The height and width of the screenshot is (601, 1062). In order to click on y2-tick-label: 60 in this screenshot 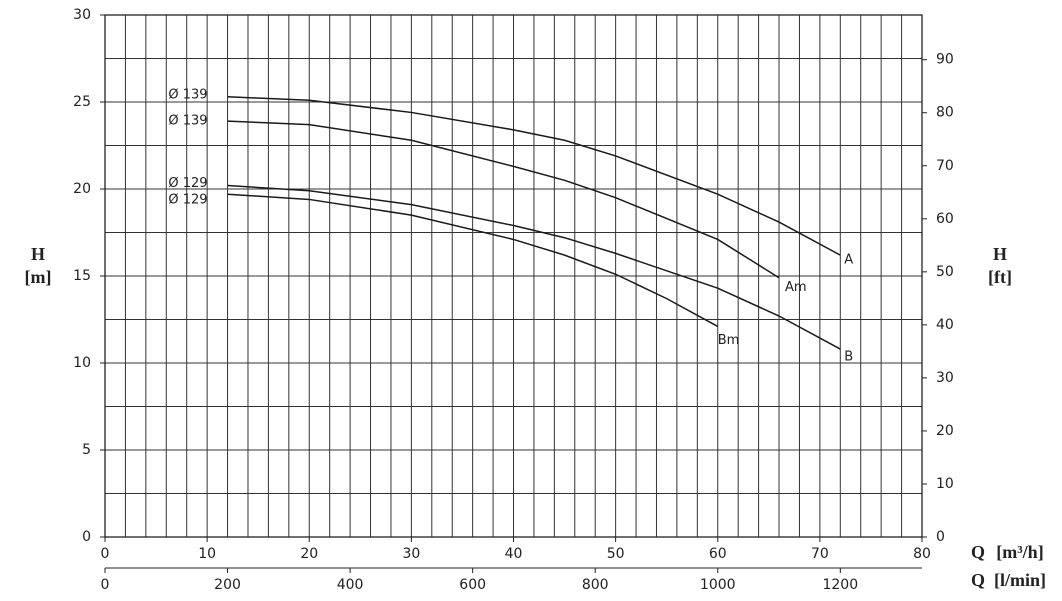, I will do `click(945, 219)`.